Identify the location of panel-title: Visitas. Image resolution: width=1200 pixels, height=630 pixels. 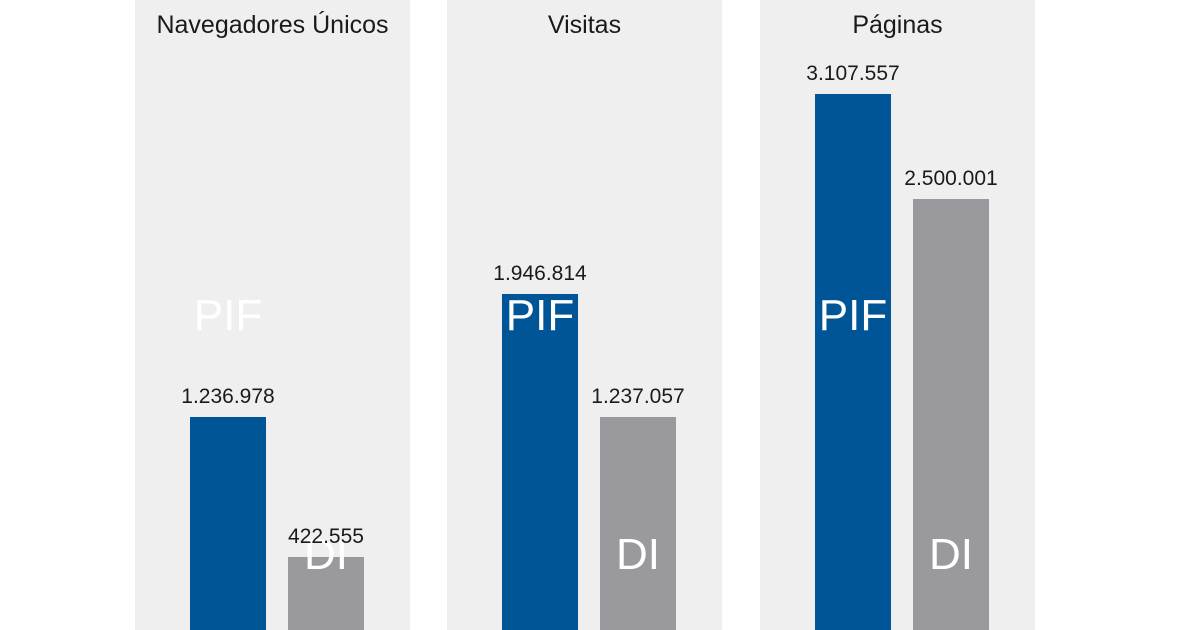
(584, 25).